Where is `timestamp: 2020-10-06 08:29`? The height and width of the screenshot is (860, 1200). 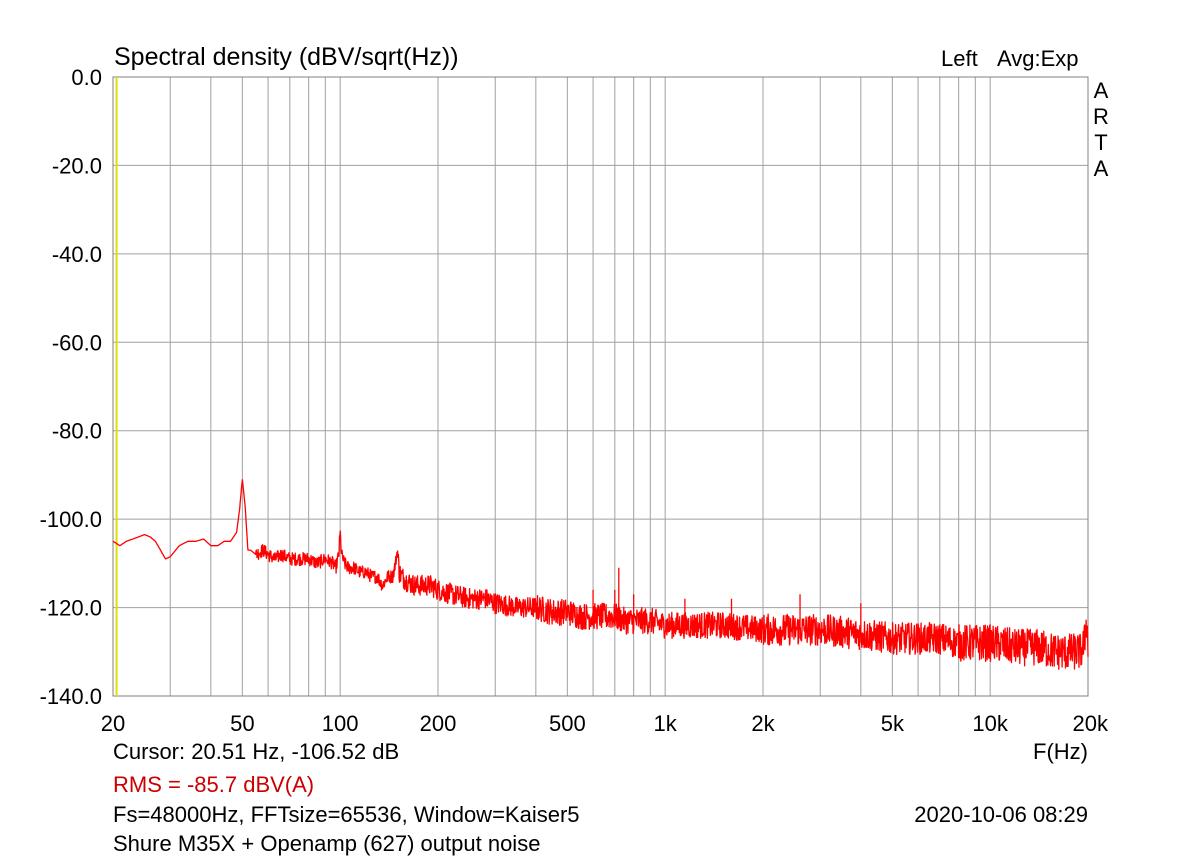 timestamp: 2020-10-06 08:29 is located at coordinates (1001, 814).